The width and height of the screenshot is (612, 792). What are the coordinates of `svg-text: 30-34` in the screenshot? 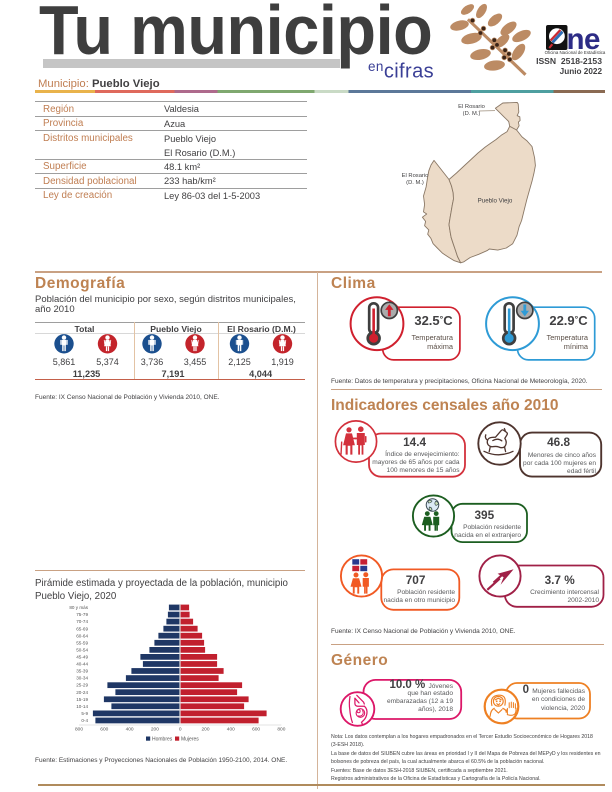 It's located at (82, 678).